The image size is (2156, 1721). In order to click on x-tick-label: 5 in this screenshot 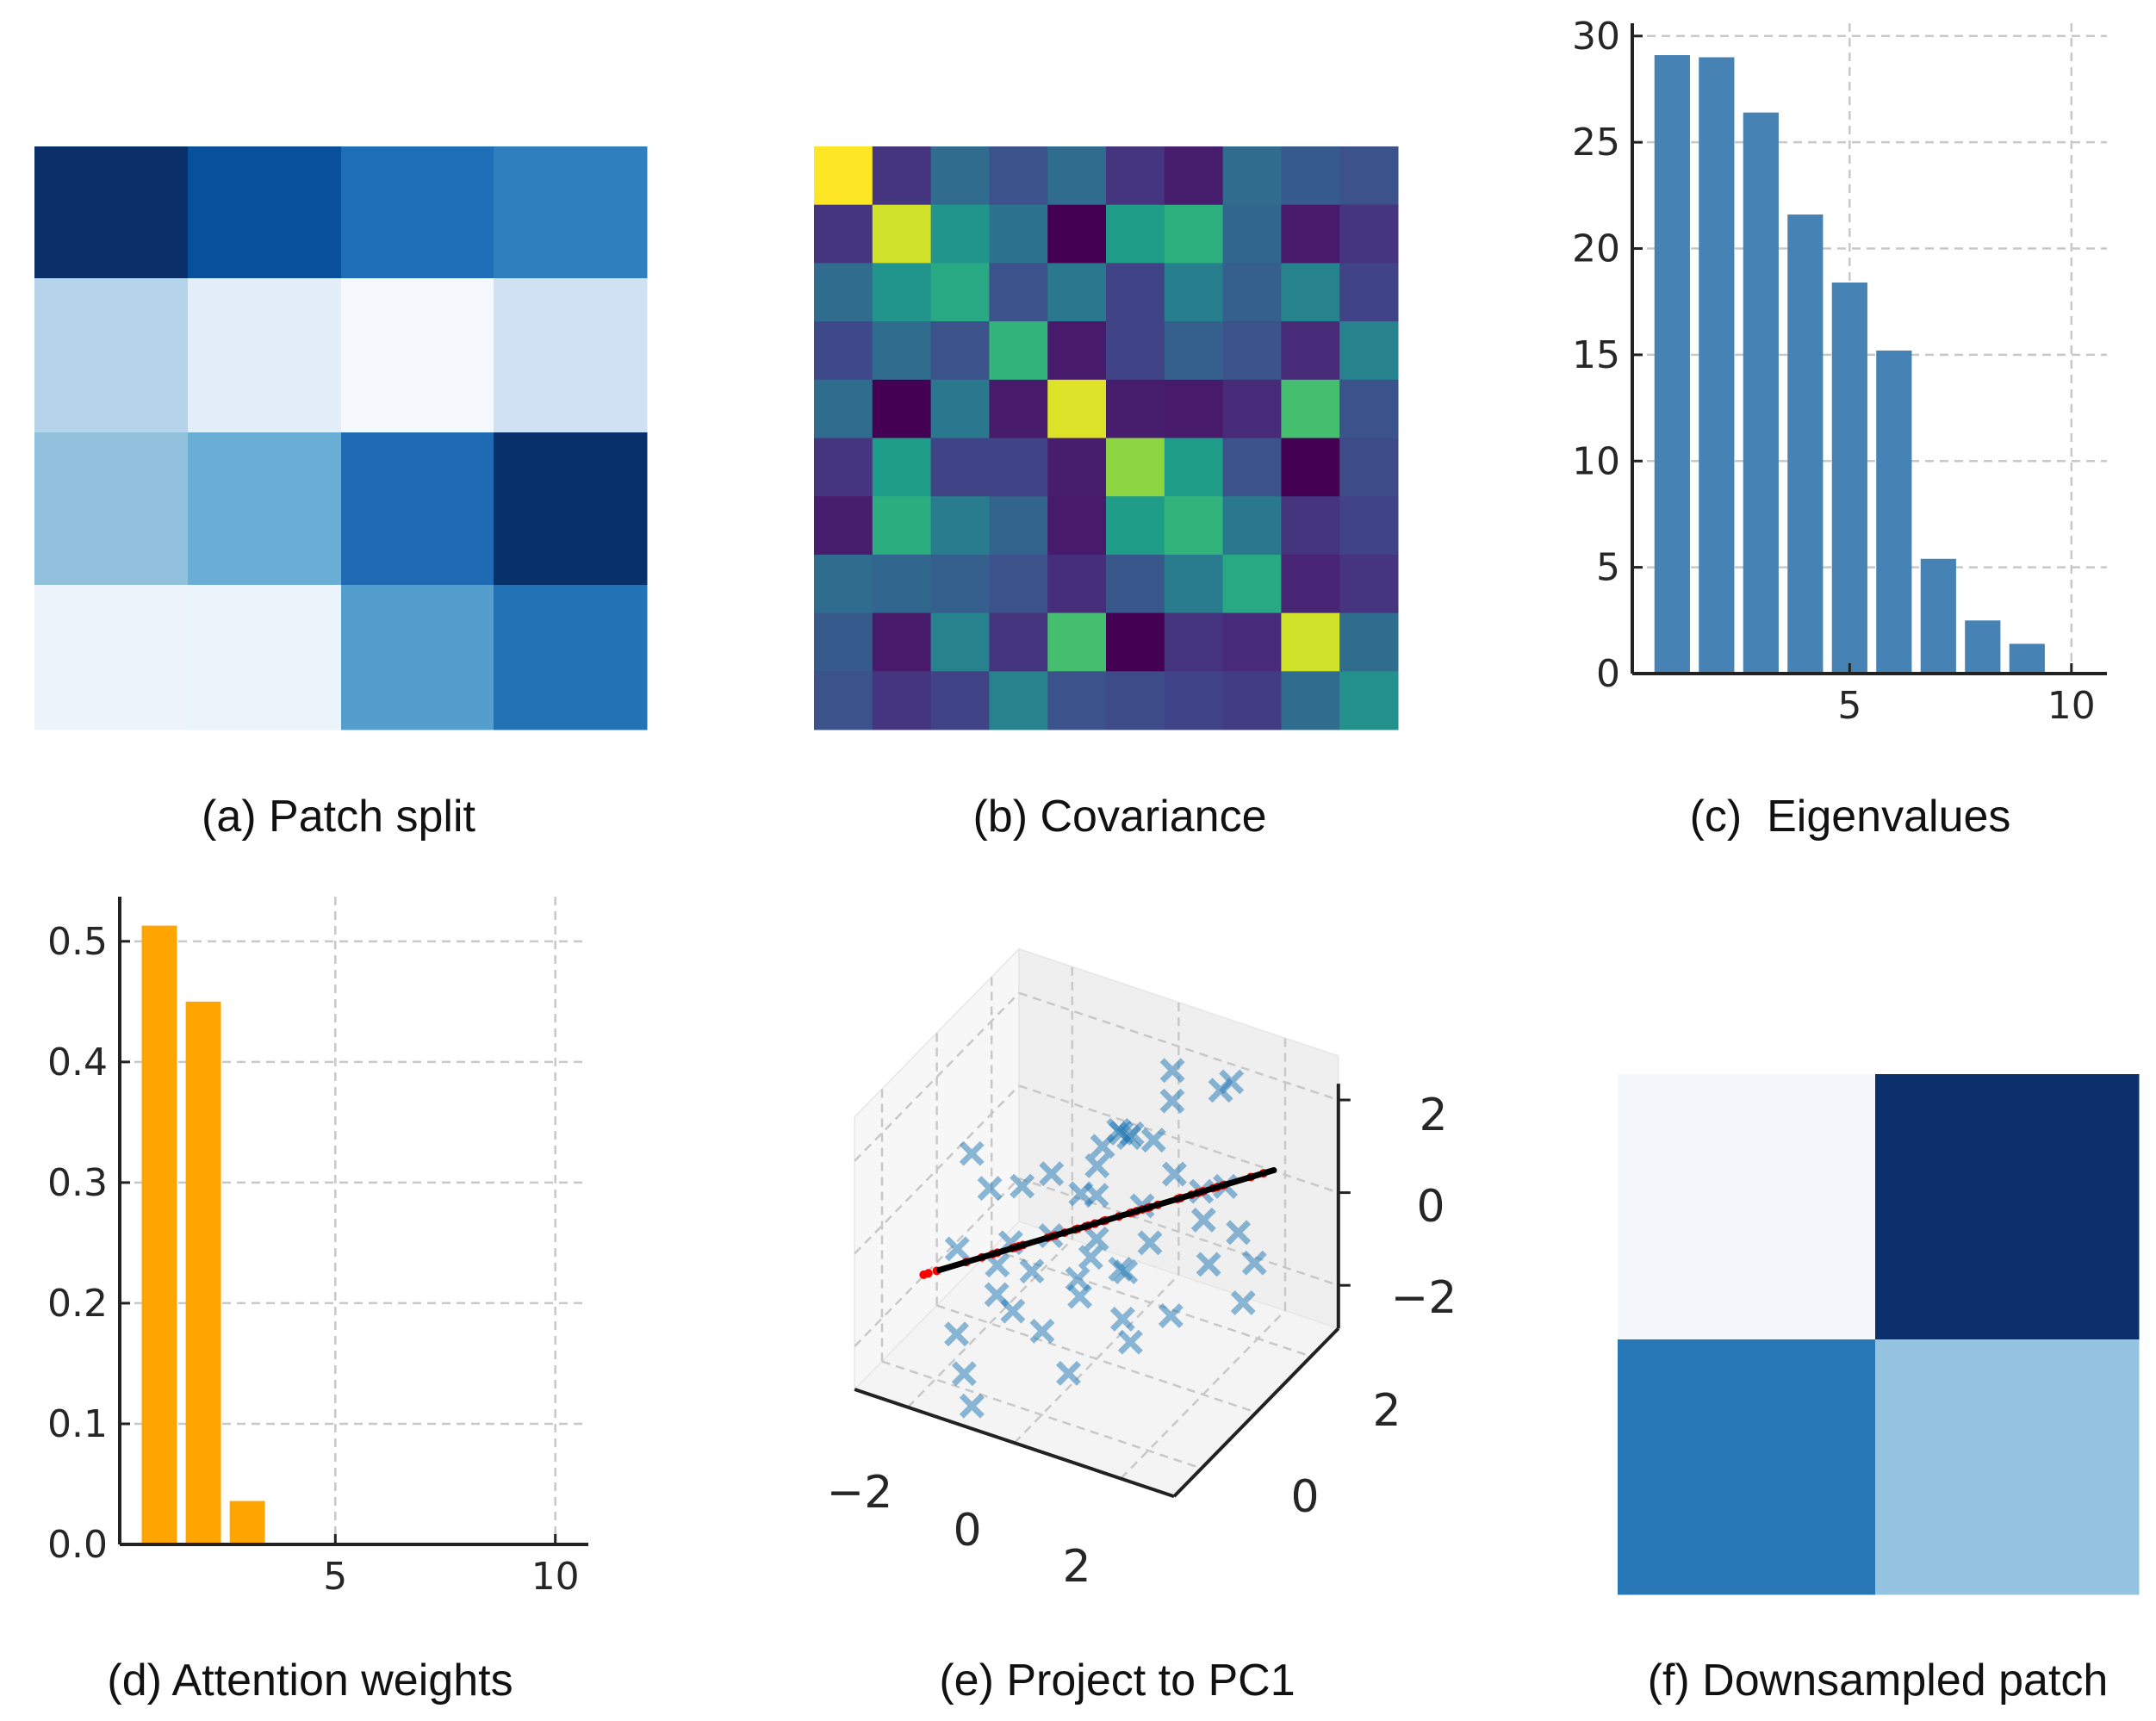, I will do `click(335, 1577)`.